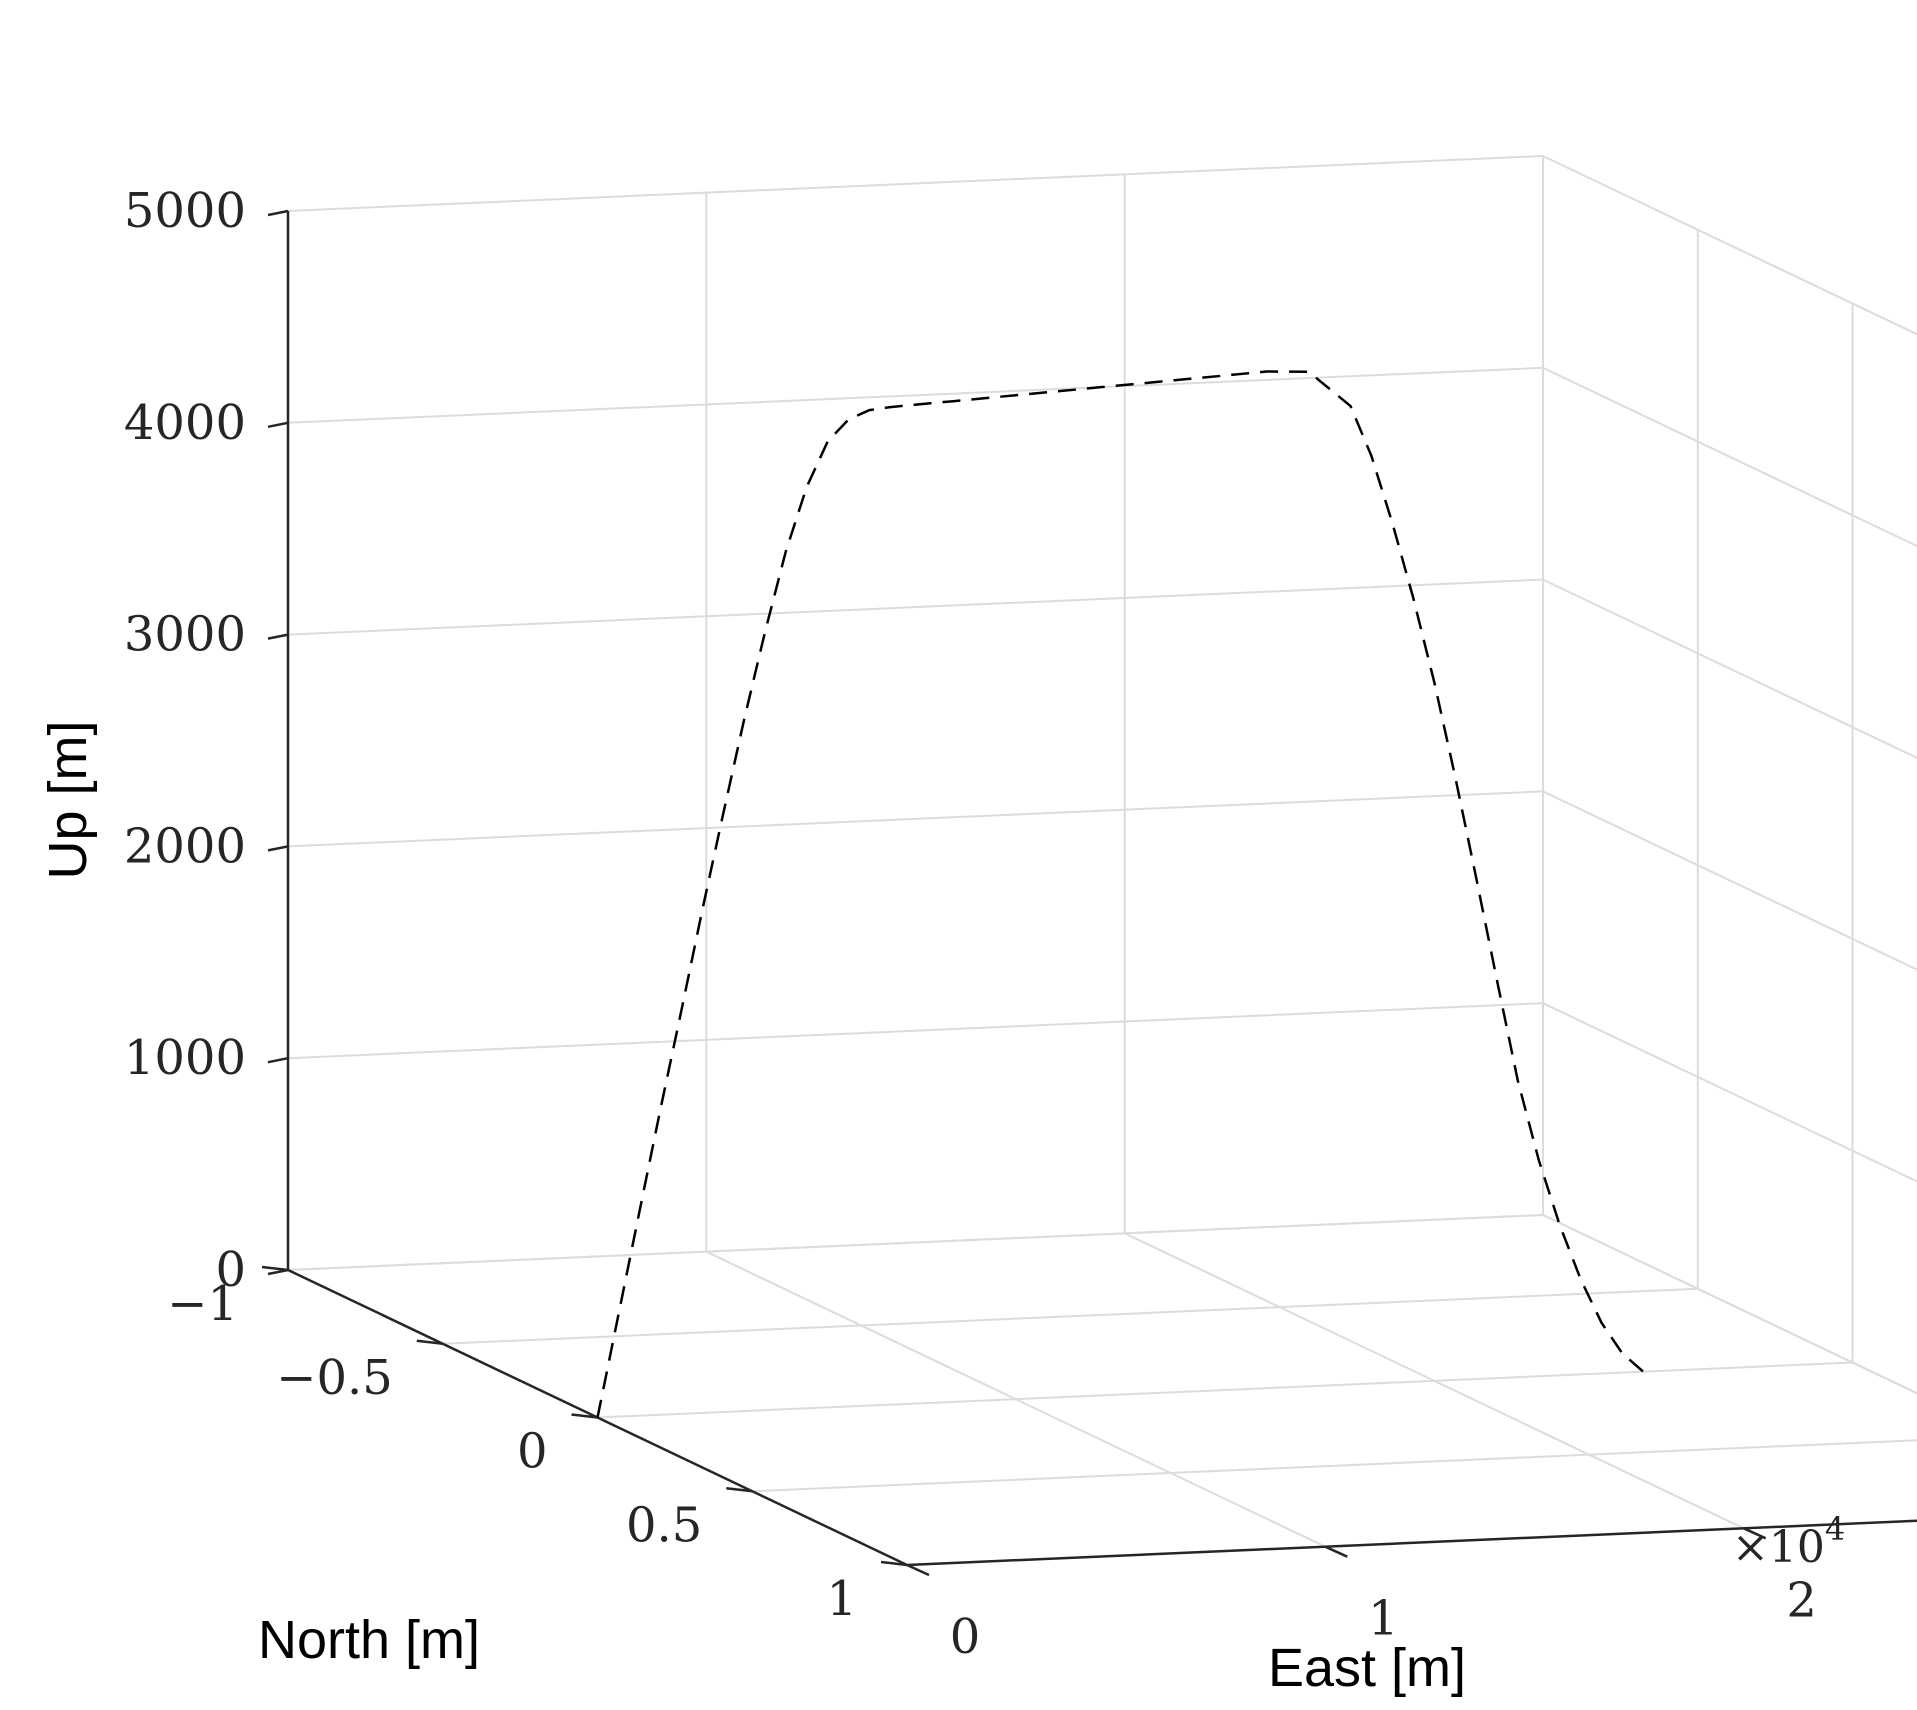  Describe the element at coordinates (185, 1058) in the screenshot. I see `z-tick-label: 1000` at that location.